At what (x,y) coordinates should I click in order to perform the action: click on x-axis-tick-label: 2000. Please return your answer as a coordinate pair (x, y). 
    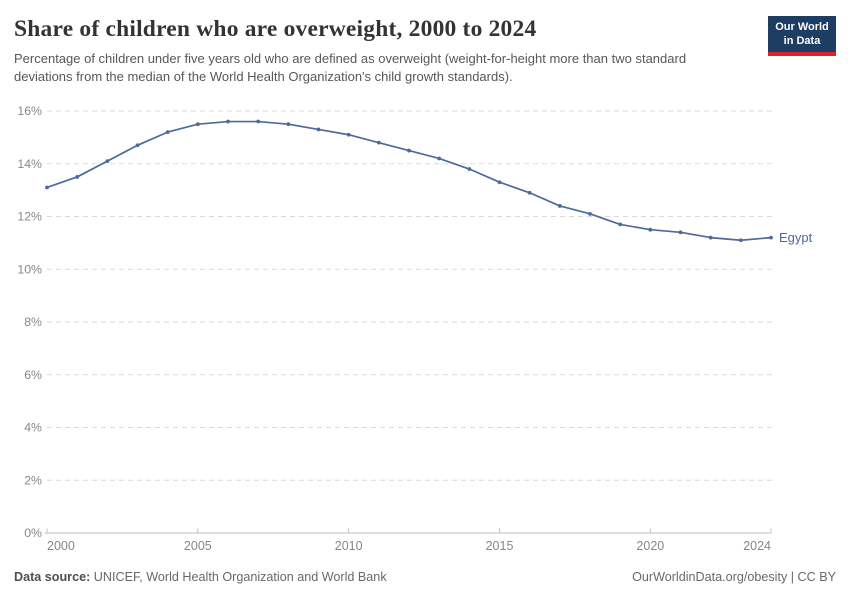
    Looking at the image, I should click on (61, 546).